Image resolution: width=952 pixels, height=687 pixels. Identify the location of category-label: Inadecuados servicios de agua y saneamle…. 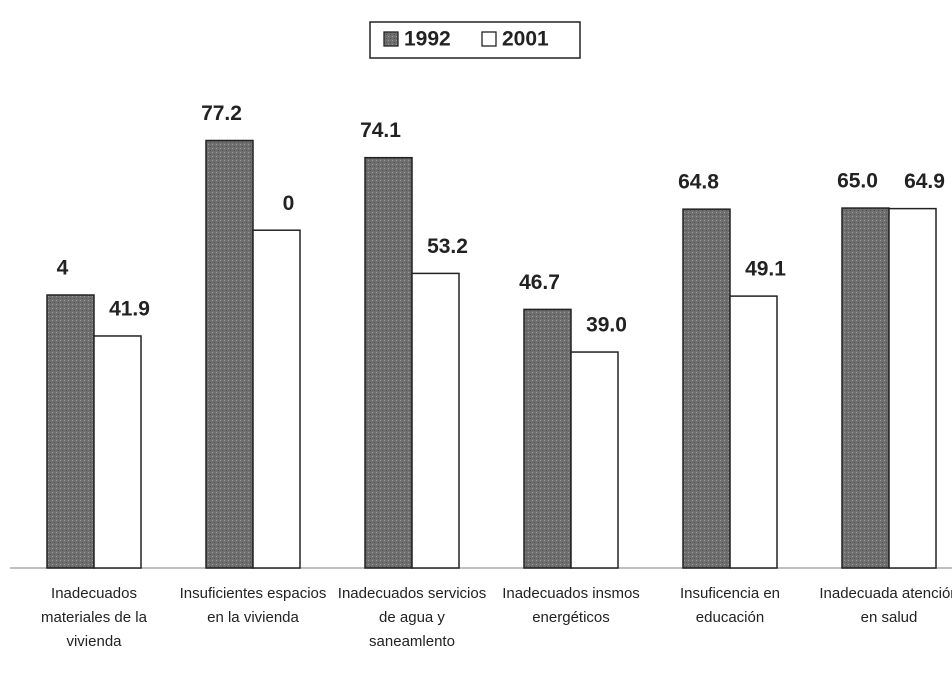
(412, 617).